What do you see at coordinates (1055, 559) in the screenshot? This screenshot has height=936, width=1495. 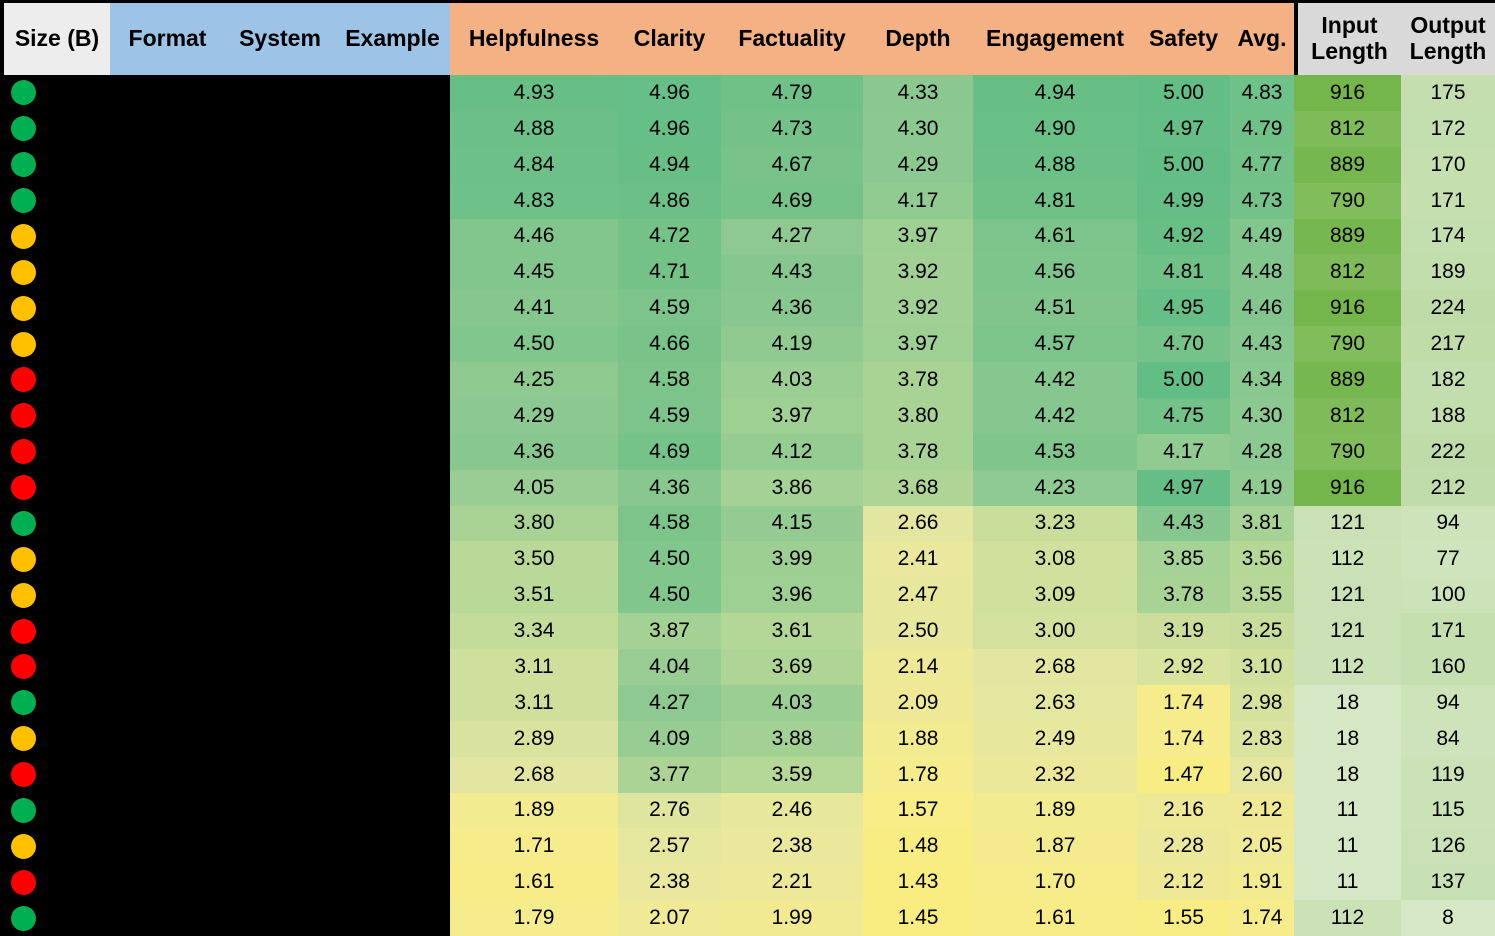 I see `score-cell-engagement: 3.08` at bounding box center [1055, 559].